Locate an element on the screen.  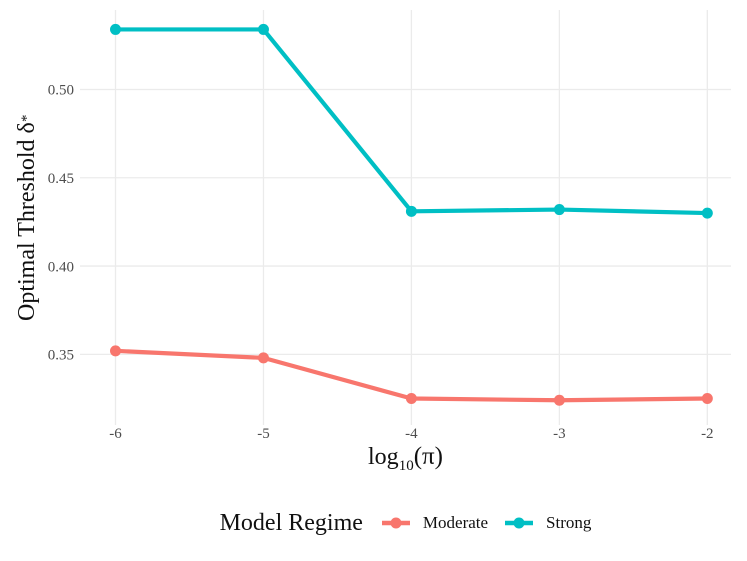
y-axis-title: Optimal Threshold δ * is located at coordinates (27, 217).